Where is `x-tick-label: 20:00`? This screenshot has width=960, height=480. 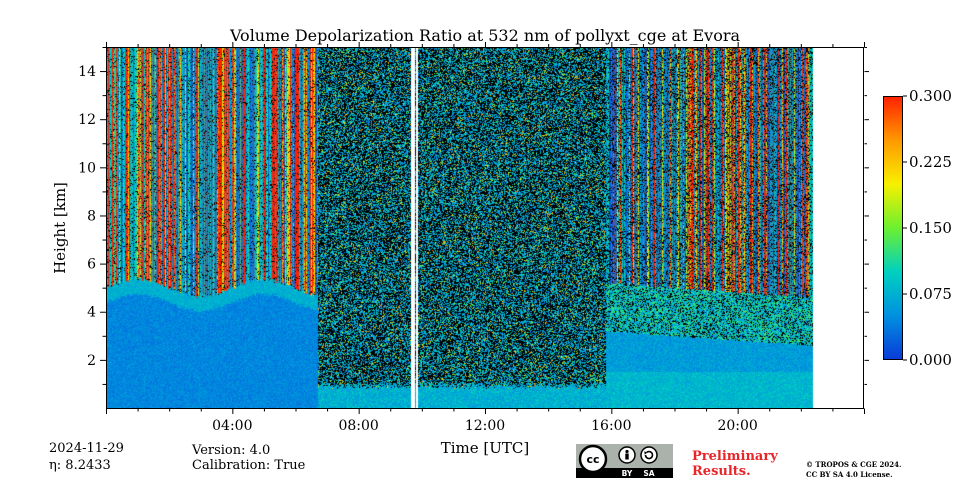 x-tick-label: 20:00 is located at coordinates (737, 426).